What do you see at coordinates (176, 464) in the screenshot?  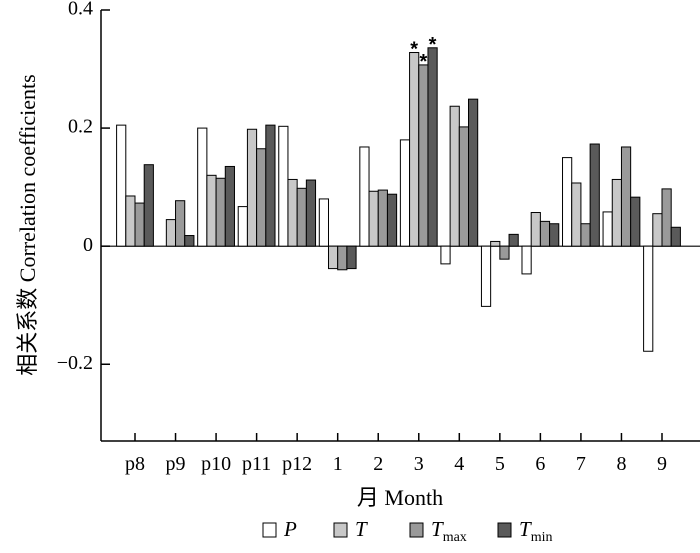 I see `x-tick-label: p9` at bounding box center [176, 464].